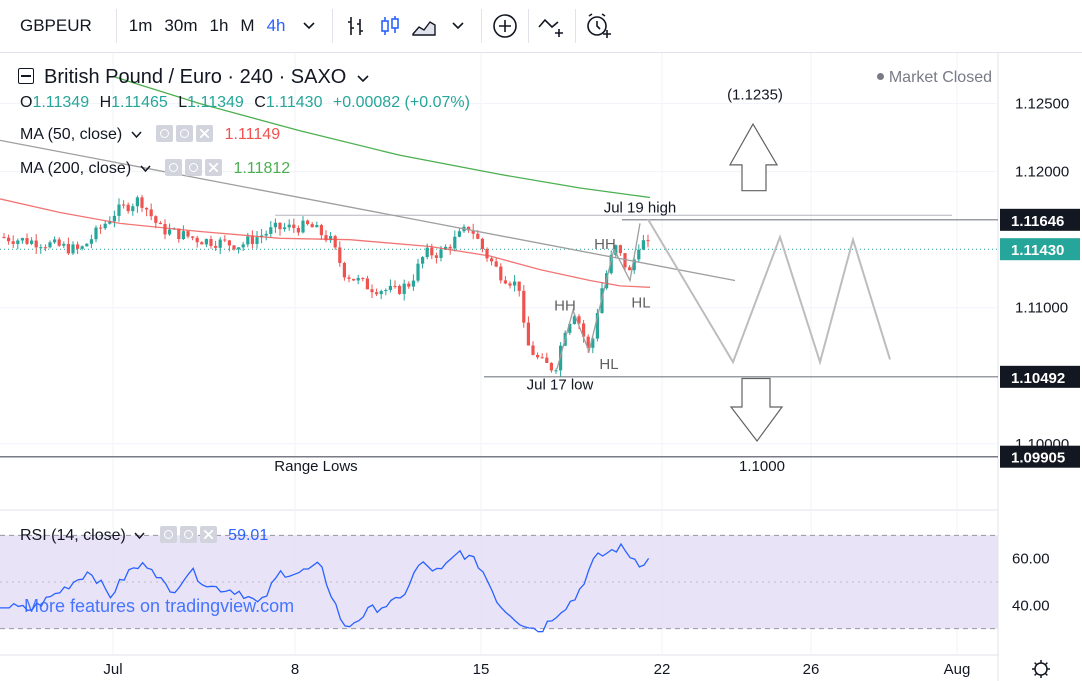 This screenshot has width=1082, height=681. What do you see at coordinates (1031, 559) in the screenshot?
I see `rsi-tick-label: 60.00` at bounding box center [1031, 559].